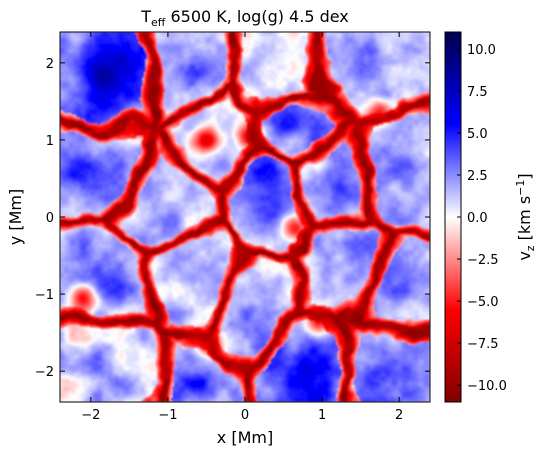 This screenshot has height=456, width=549. Describe the element at coordinates (145, 16) in the screenshot. I see `title-prefix: T` at that location.